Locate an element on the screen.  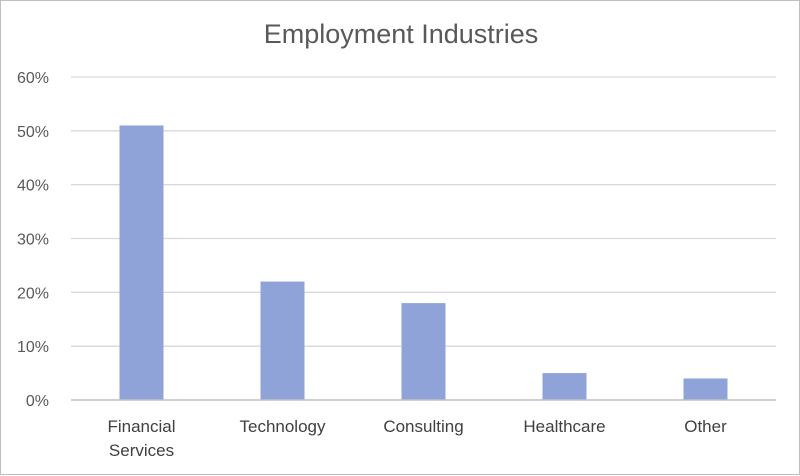
y-tick-label: 50% is located at coordinates (33, 132).